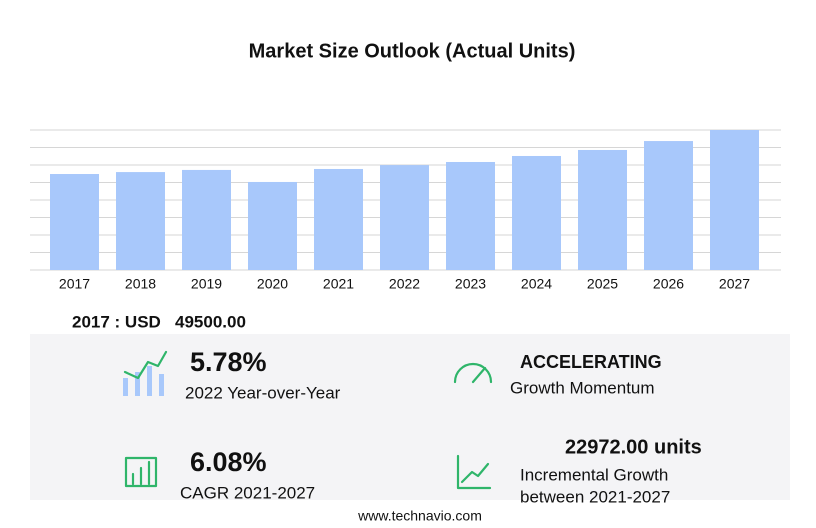  I want to click on footer: www.technavio.com, so click(419, 516).